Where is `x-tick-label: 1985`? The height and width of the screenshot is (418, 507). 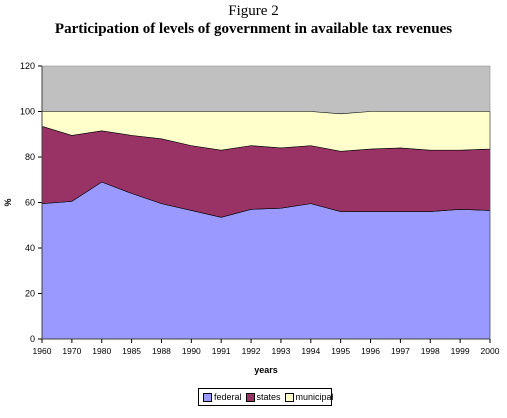
x-tick-label: 1985 is located at coordinates (131, 351).